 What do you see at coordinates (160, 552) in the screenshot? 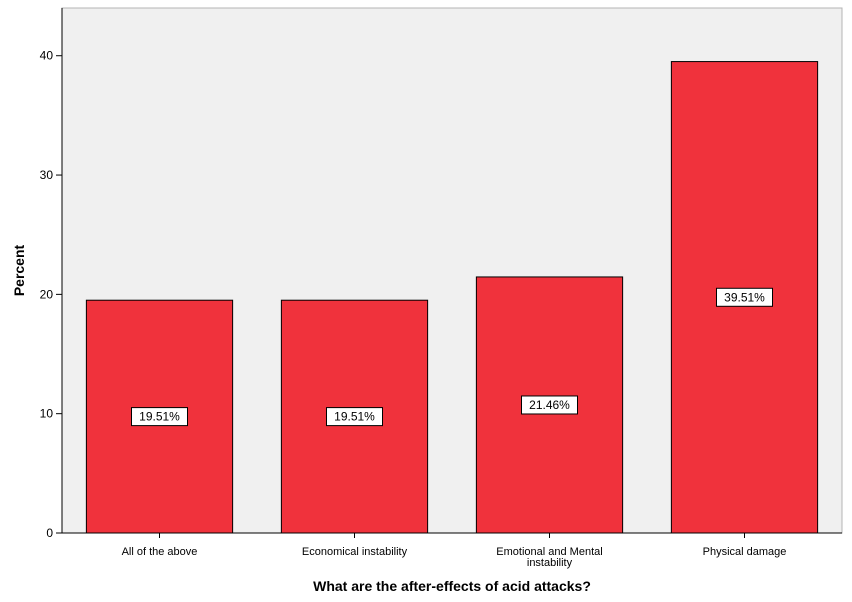
I see `x-tick-label: All of the above` at bounding box center [160, 552].